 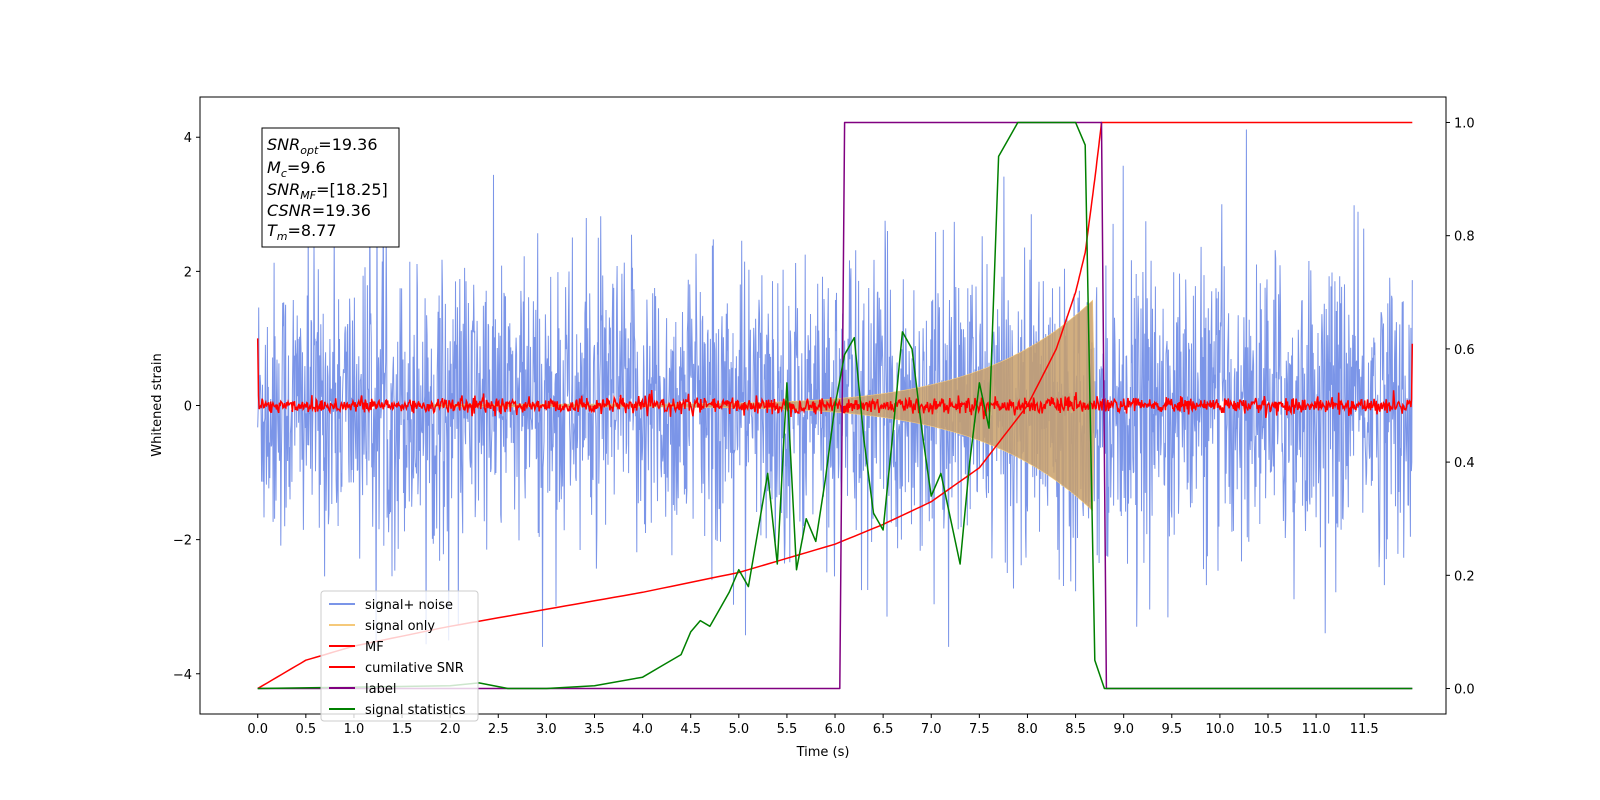 I want to click on x-tick-label: 9.5, so click(x=1171, y=729).